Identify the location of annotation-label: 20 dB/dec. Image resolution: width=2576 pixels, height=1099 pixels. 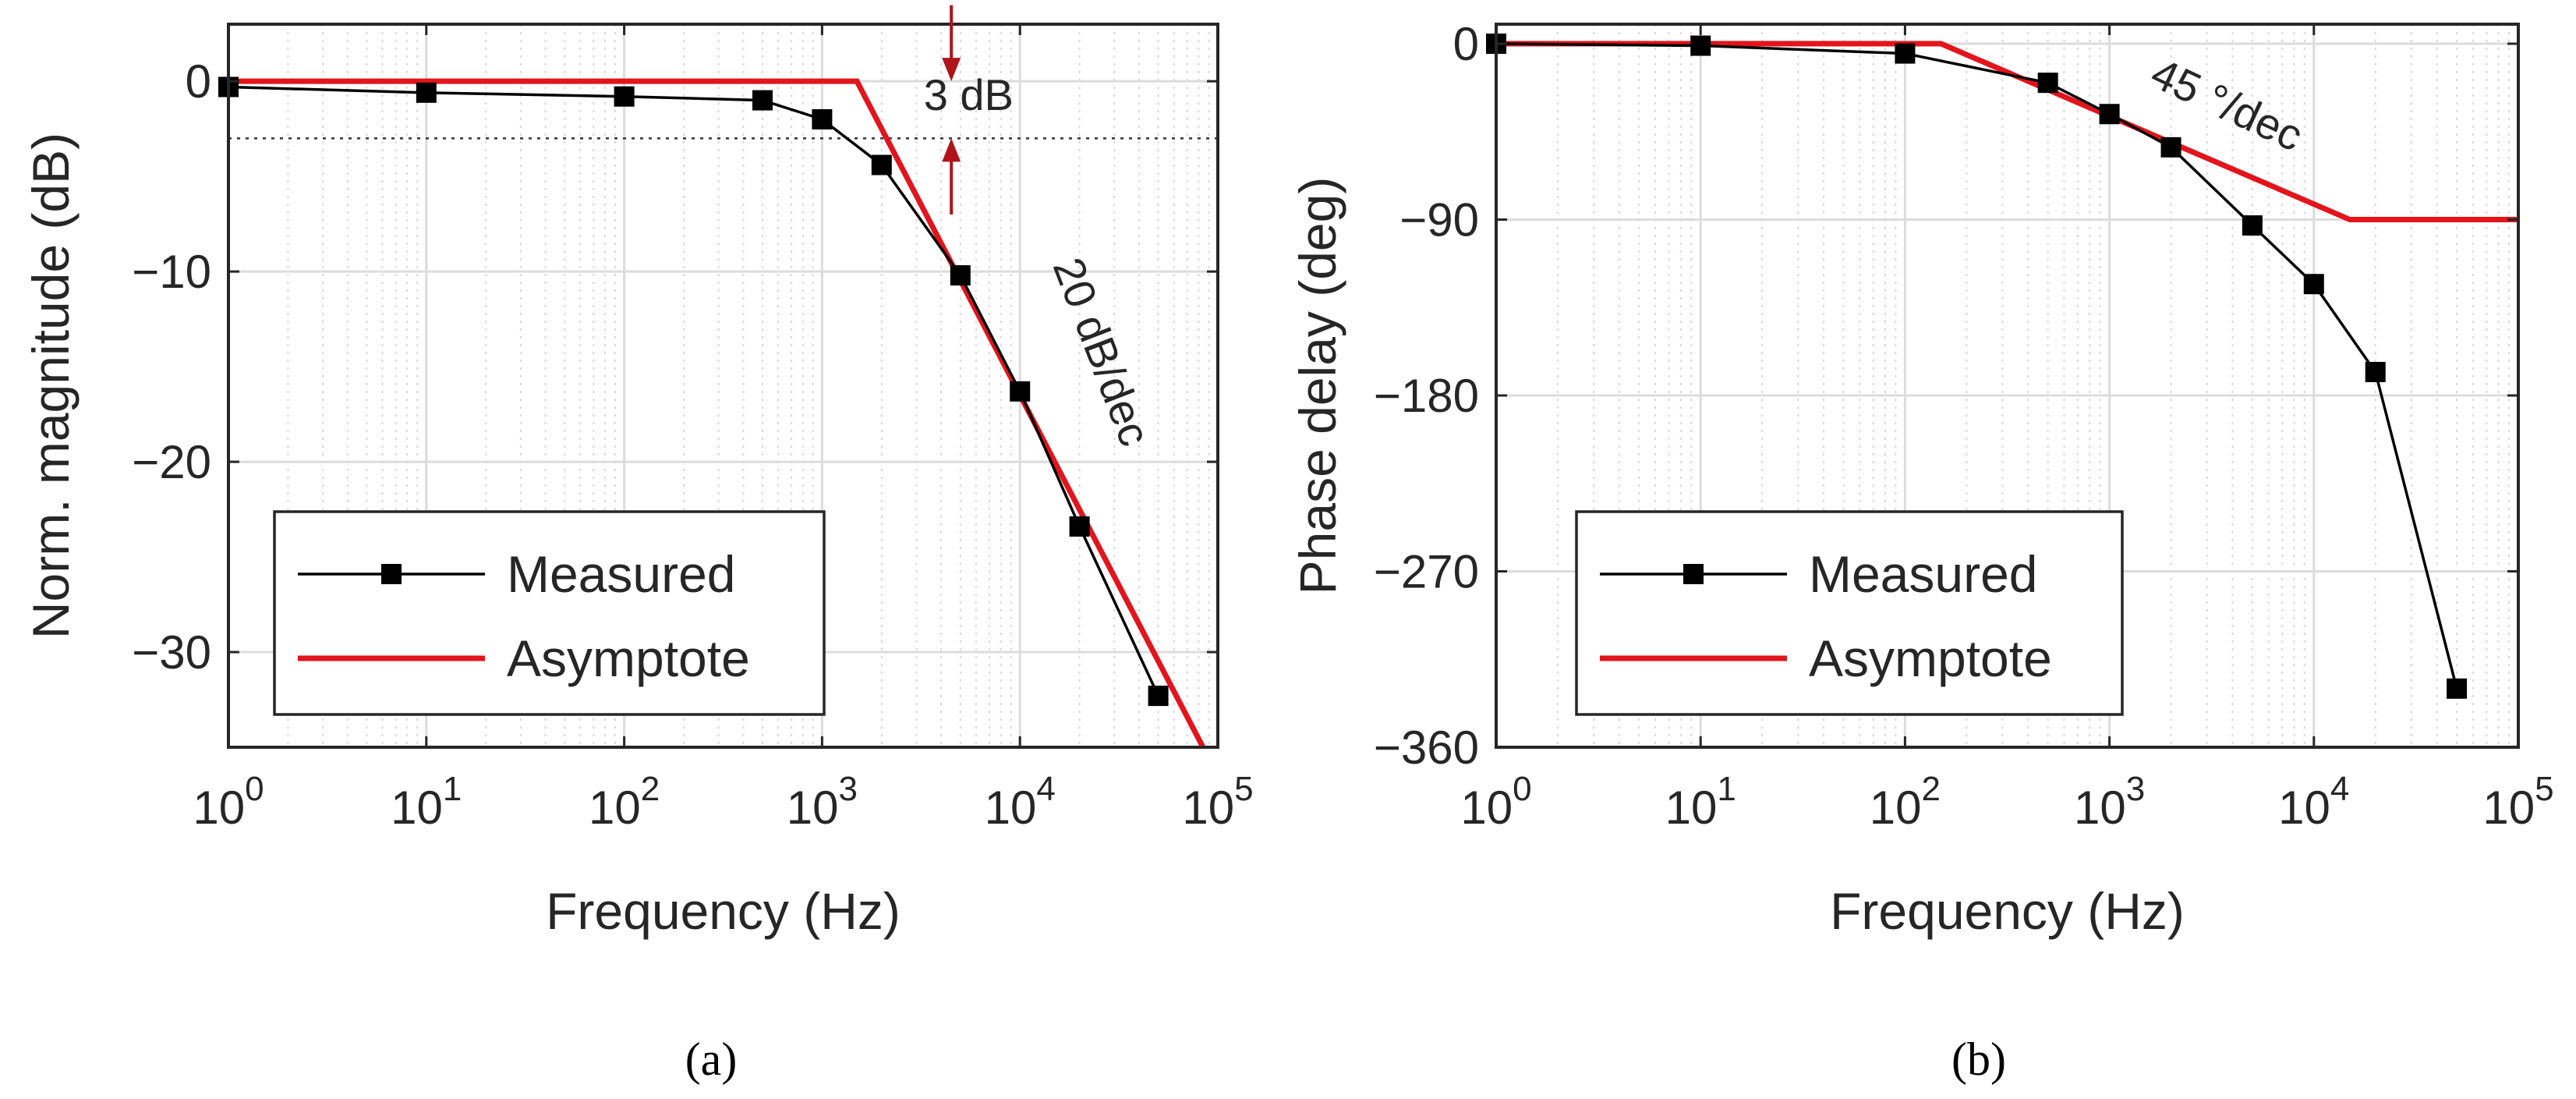
(1102, 351).